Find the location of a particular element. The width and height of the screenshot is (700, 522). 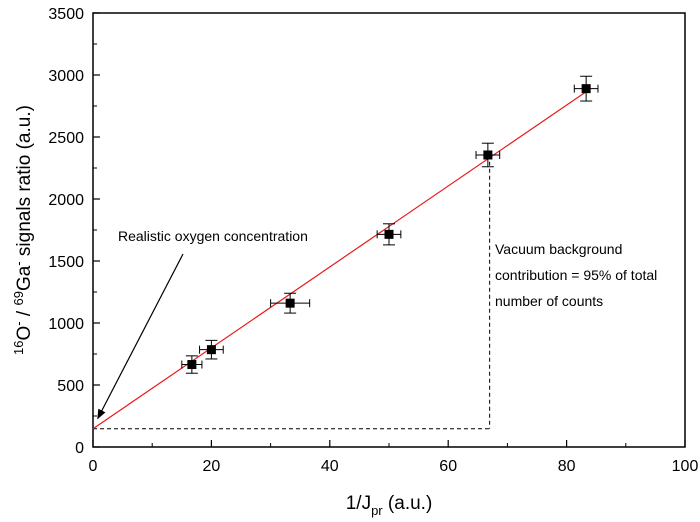

y-tick-label: 0 is located at coordinates (79, 448).